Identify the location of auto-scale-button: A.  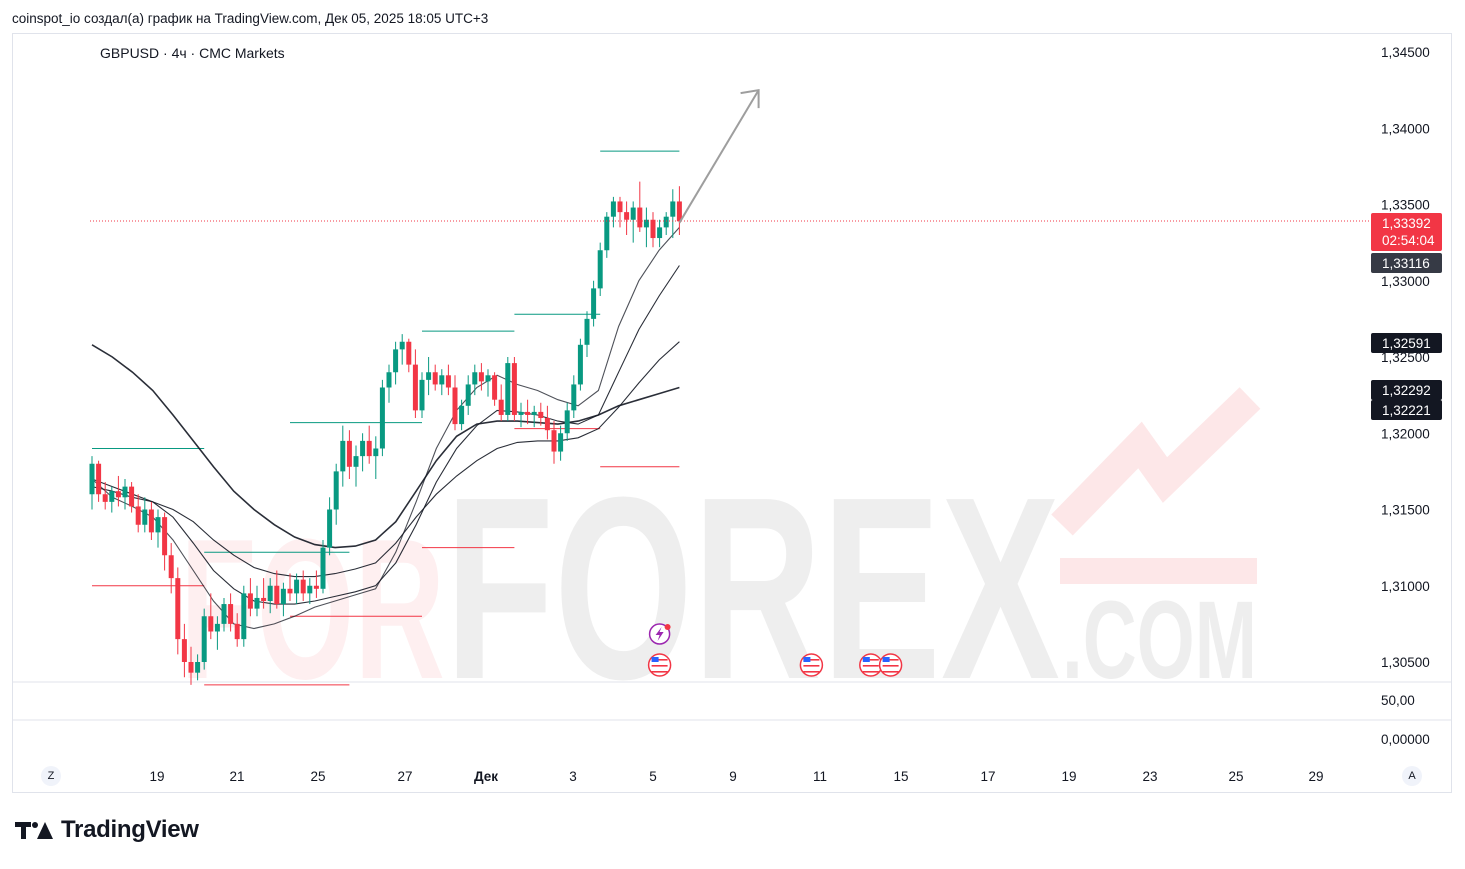
(1412, 776).